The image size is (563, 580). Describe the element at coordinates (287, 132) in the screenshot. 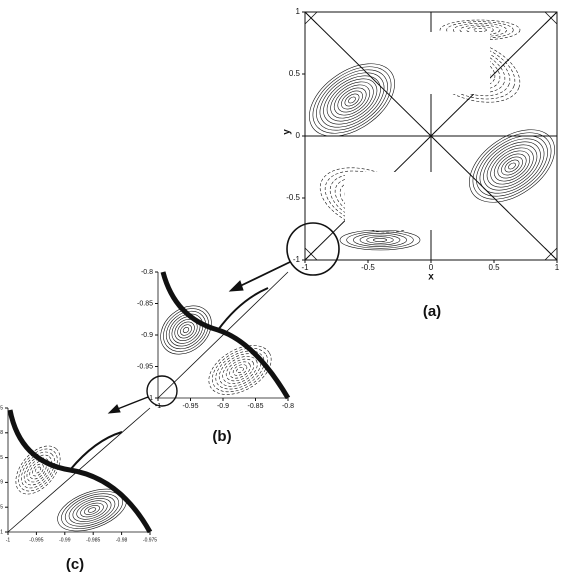

I see `y-axis-label: y` at that location.